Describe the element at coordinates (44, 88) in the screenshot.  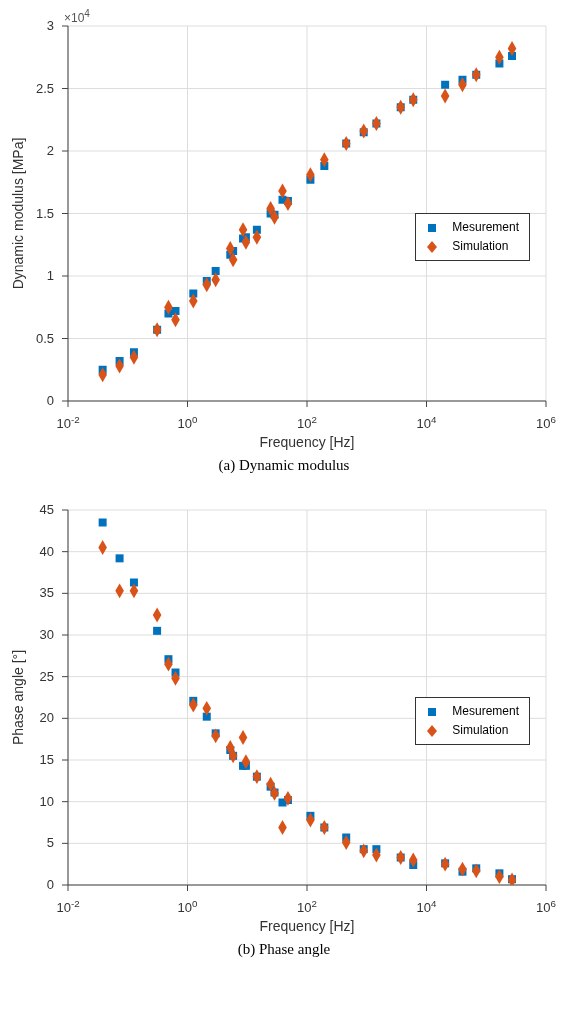
I see `y-tick-label: 2.5` at that location.